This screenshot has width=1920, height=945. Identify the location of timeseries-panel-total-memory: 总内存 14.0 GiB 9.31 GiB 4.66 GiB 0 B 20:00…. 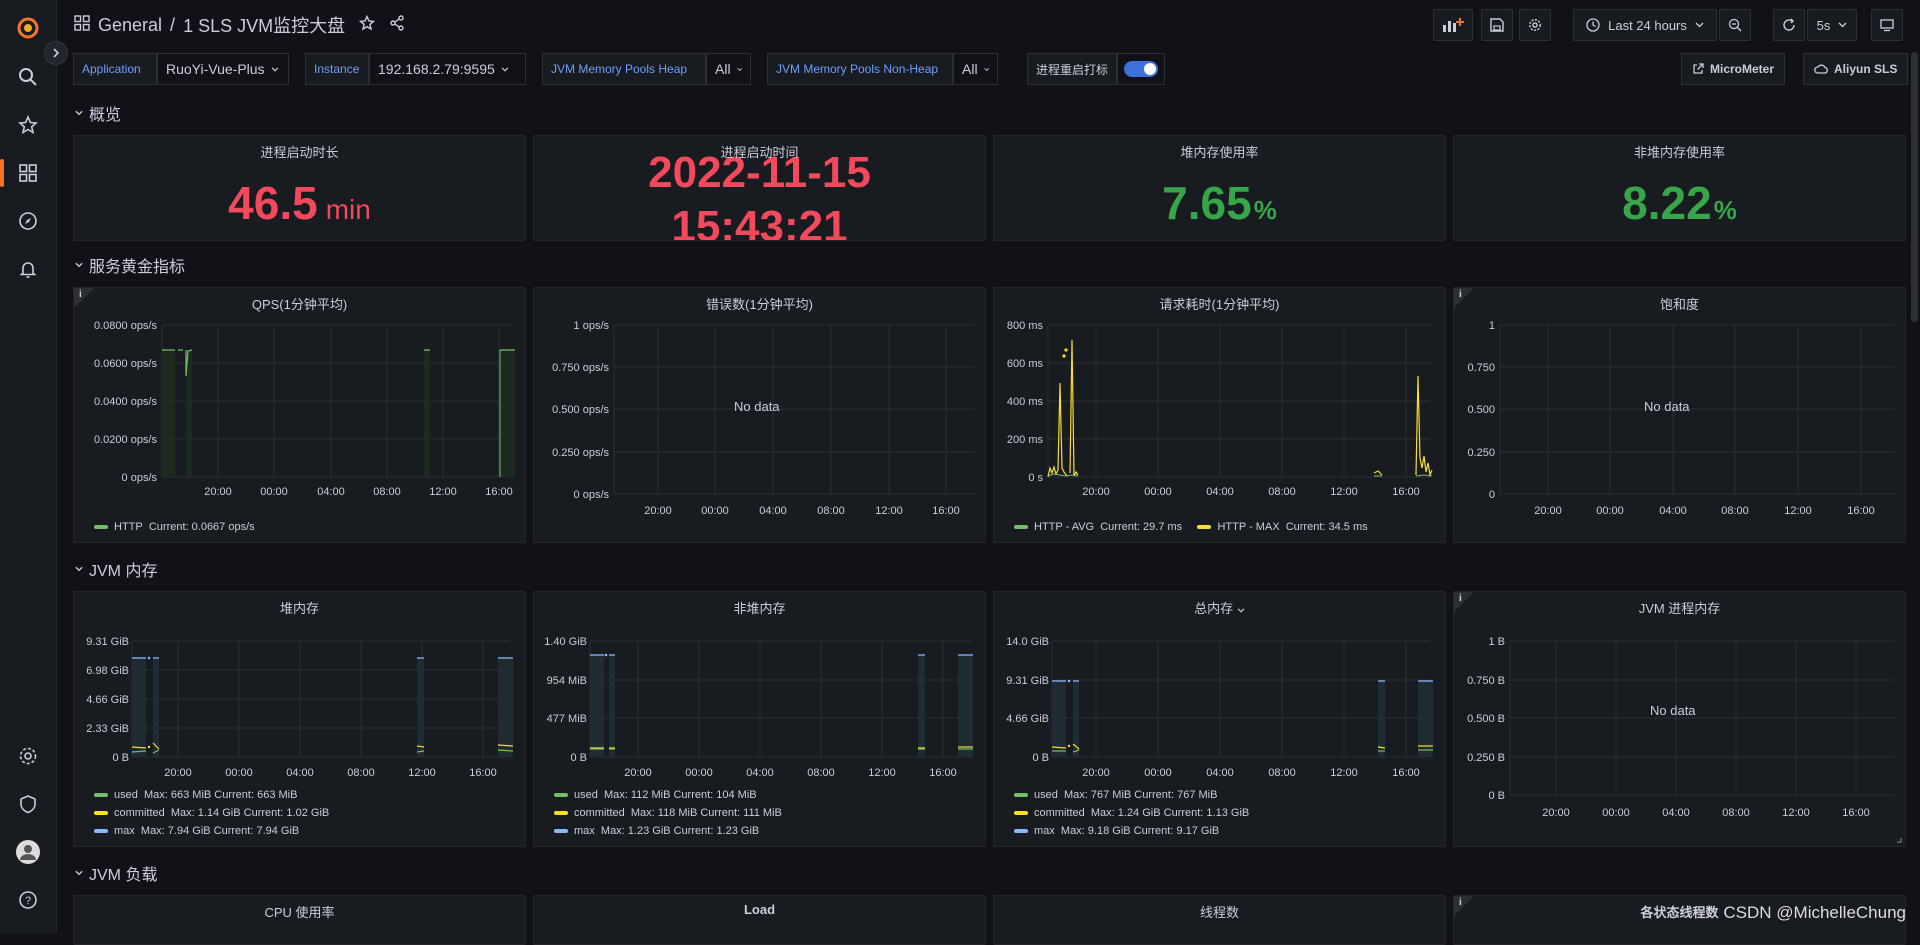
(1219, 719).